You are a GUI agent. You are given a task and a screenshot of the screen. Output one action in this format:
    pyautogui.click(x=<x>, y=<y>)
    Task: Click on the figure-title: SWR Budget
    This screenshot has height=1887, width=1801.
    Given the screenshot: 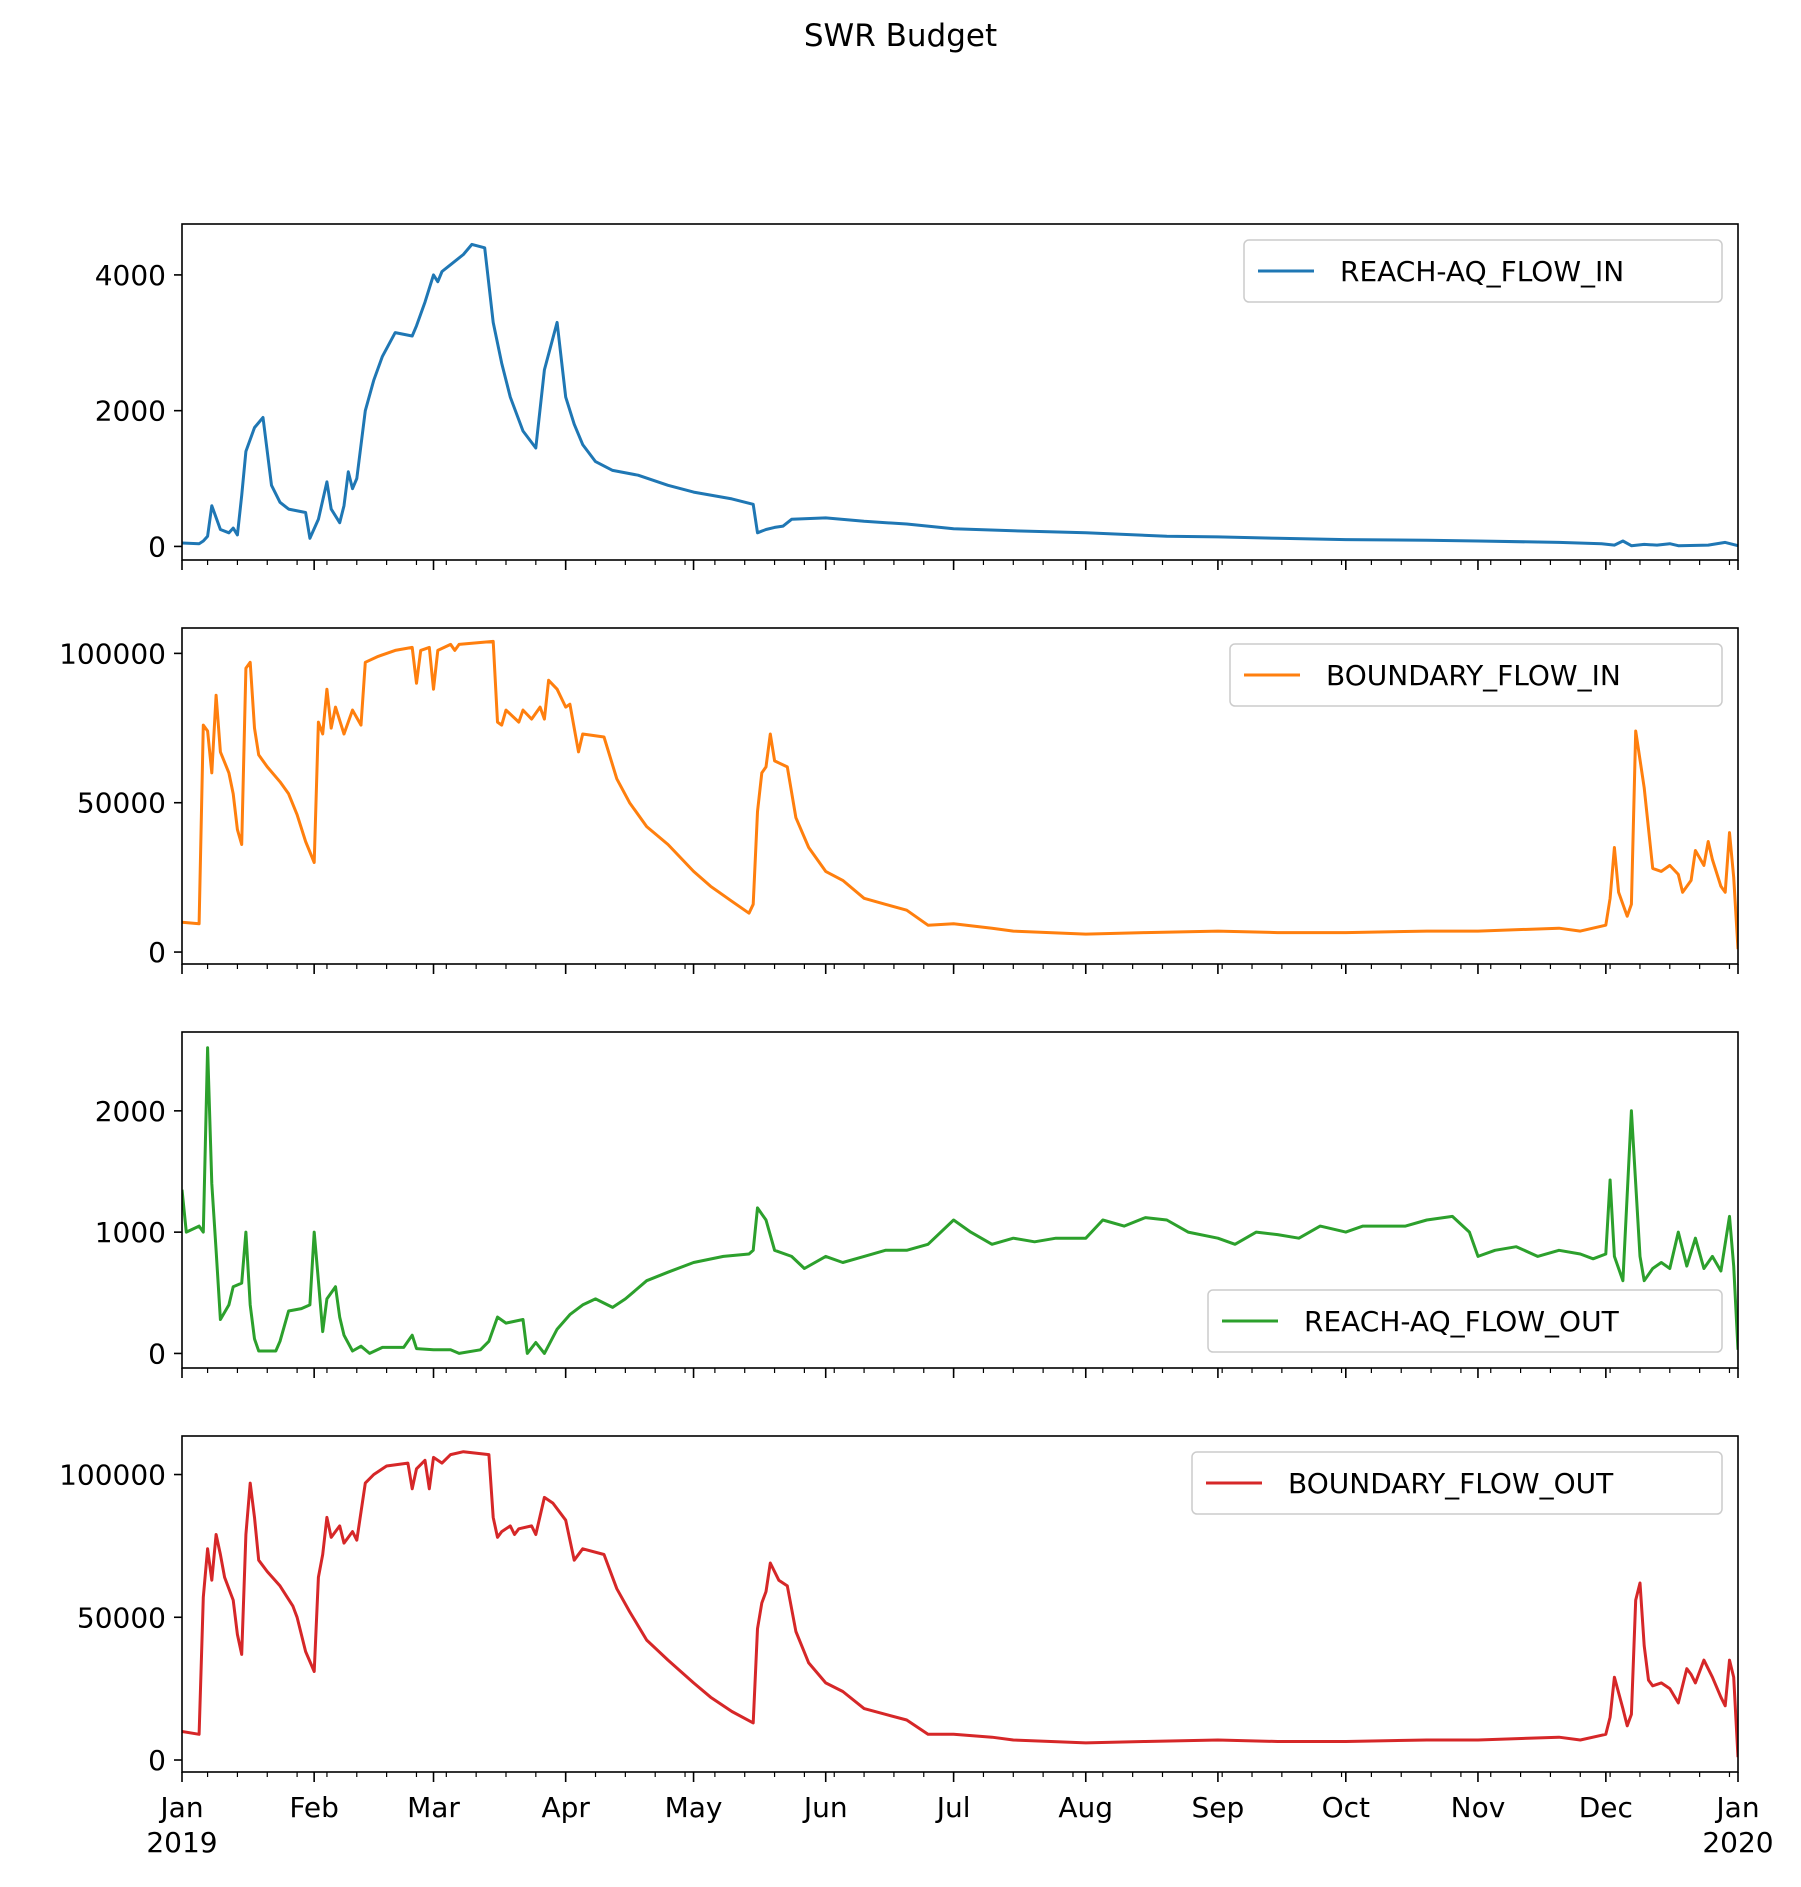 What is the action you would take?
    pyautogui.click(x=900, y=36)
    